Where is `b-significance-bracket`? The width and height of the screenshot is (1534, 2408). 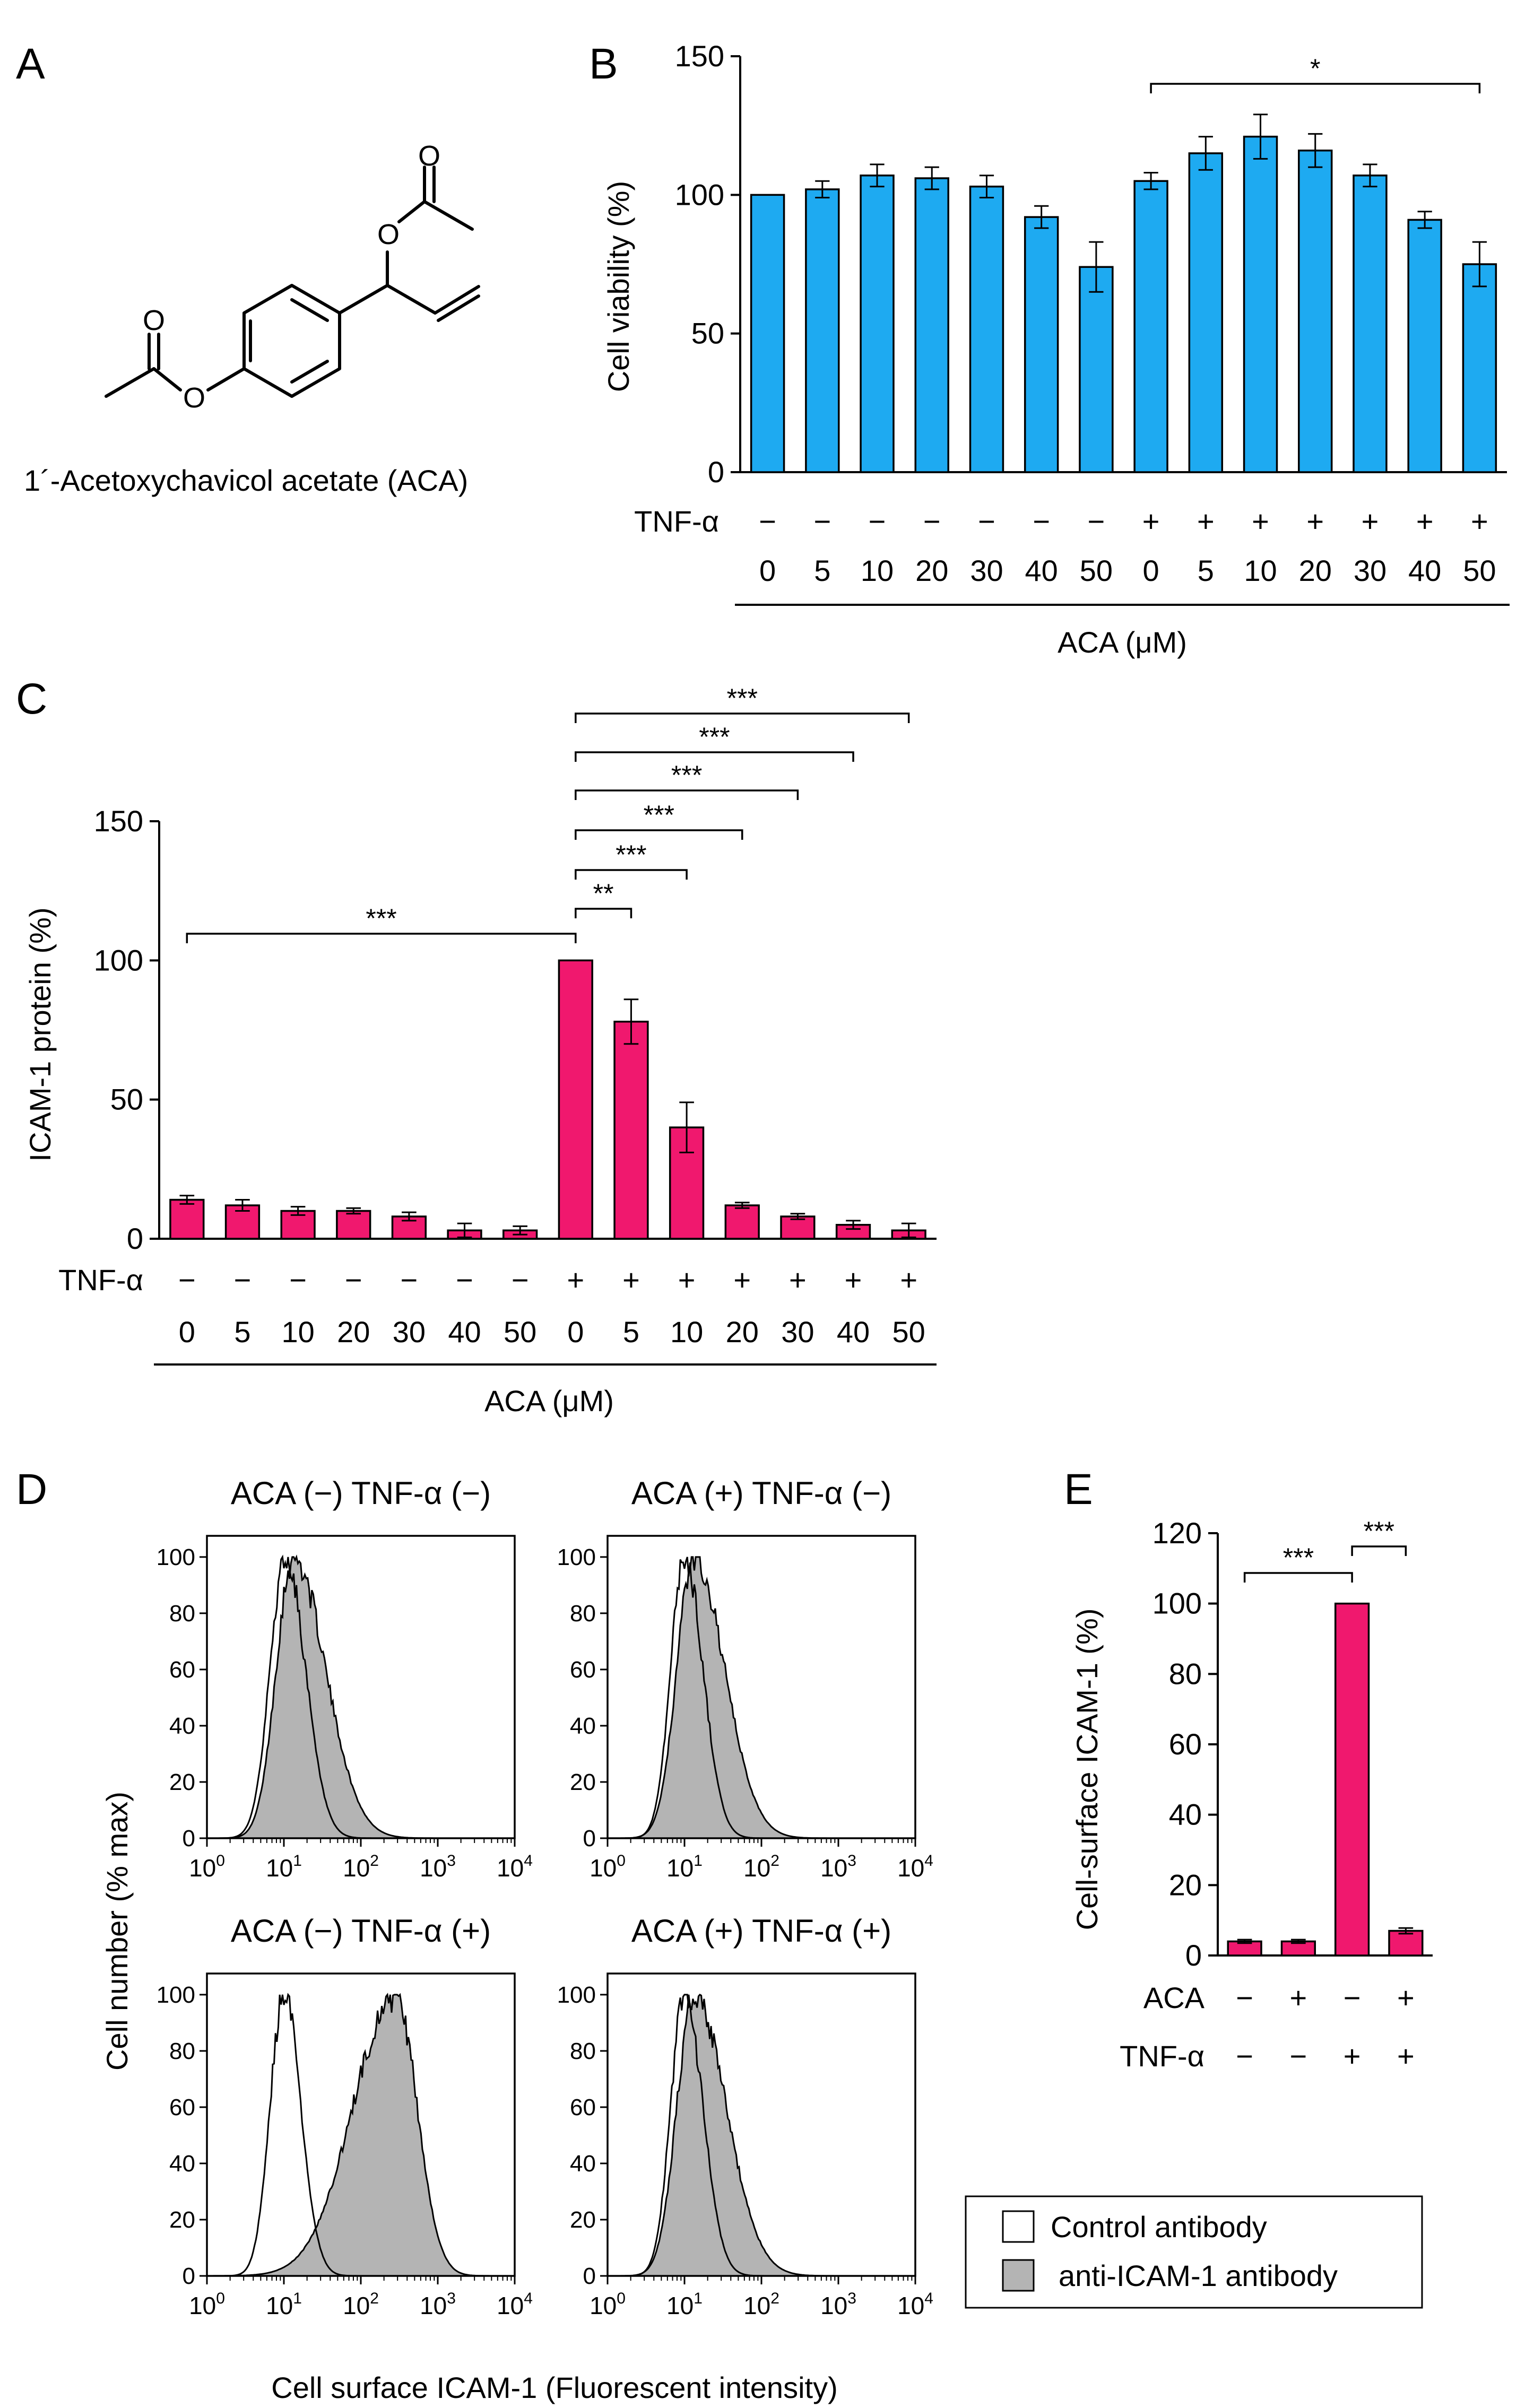 b-significance-bracket is located at coordinates (1316, 88).